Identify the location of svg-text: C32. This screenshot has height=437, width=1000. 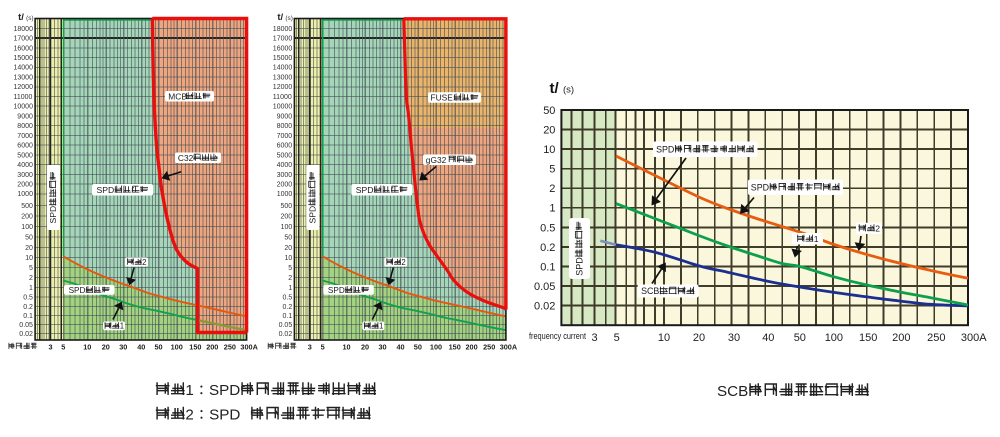
(186, 158).